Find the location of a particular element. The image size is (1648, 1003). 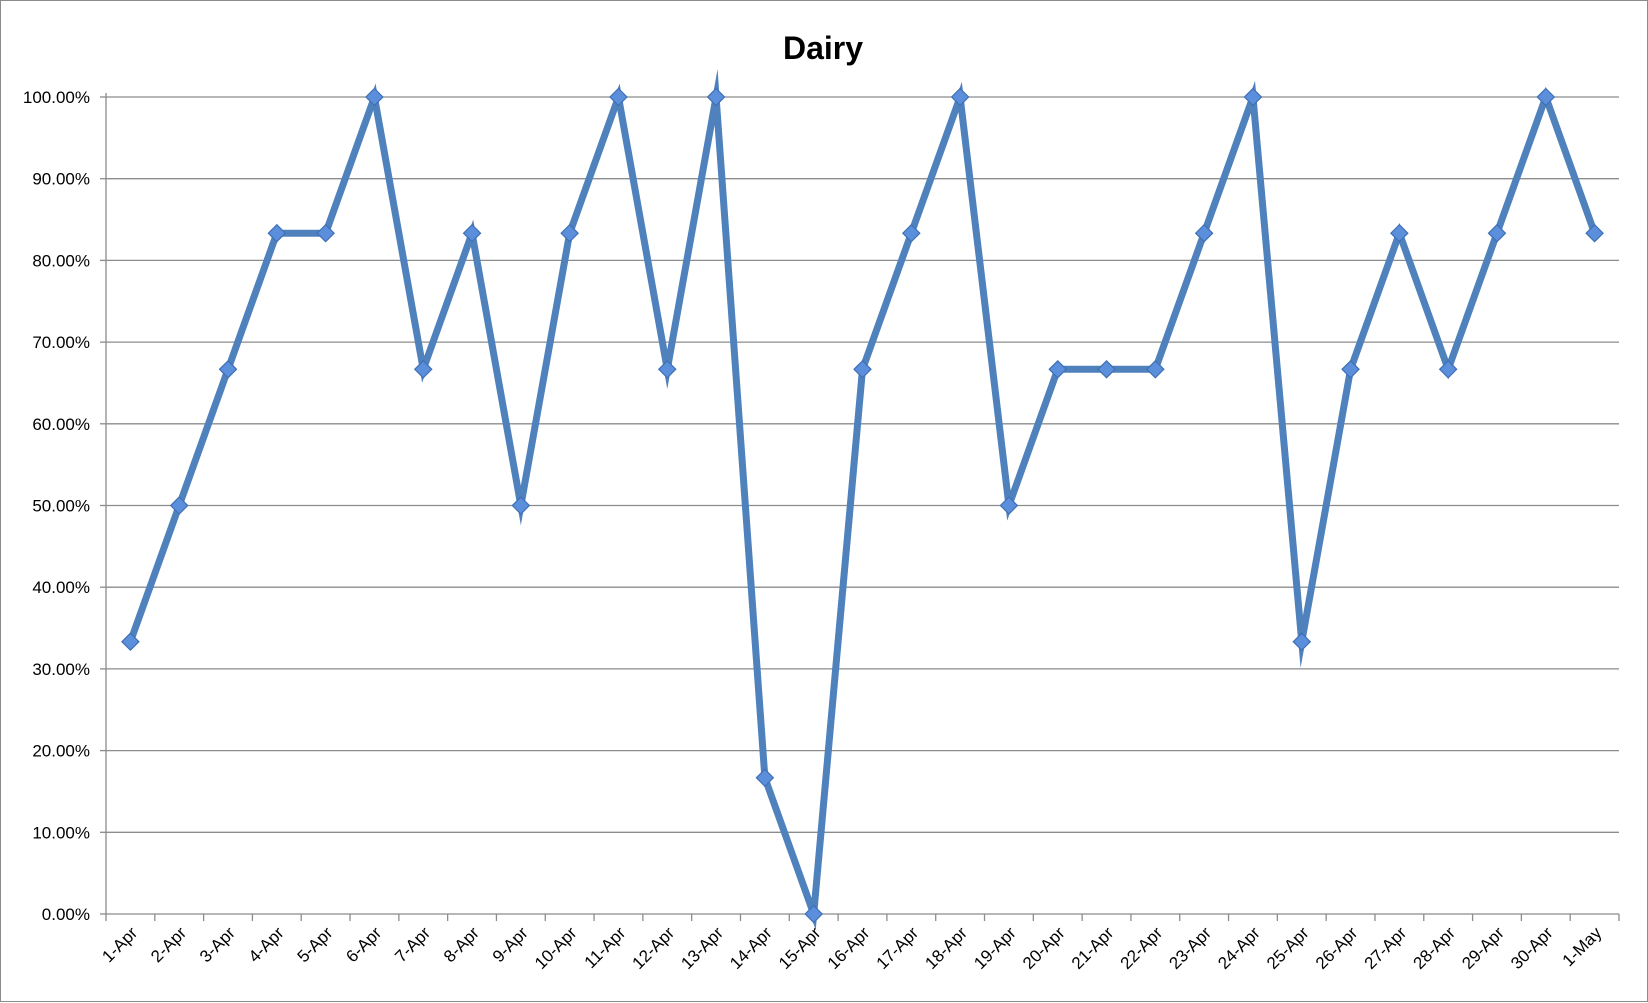

y-tick-label: 60.00% is located at coordinates (61, 424).